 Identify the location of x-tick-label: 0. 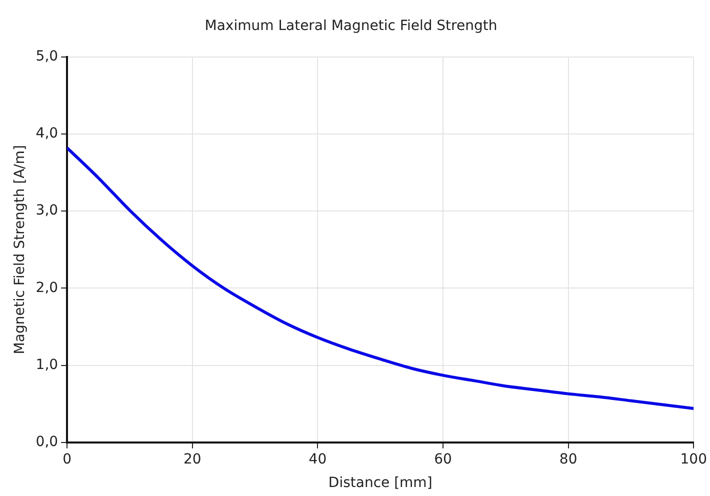
(67, 459).